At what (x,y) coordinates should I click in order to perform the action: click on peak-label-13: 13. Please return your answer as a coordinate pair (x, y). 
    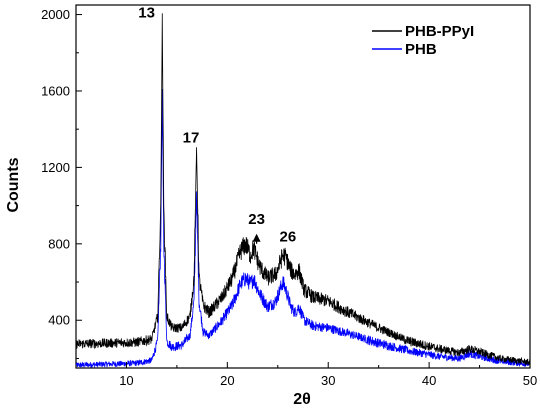
    Looking at the image, I should click on (146, 12).